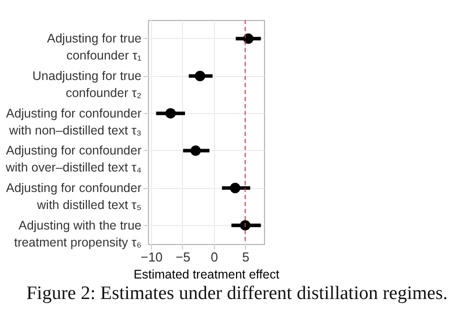  What do you see at coordinates (151, 257) in the screenshot?
I see `x-tick-label: −10` at bounding box center [151, 257].